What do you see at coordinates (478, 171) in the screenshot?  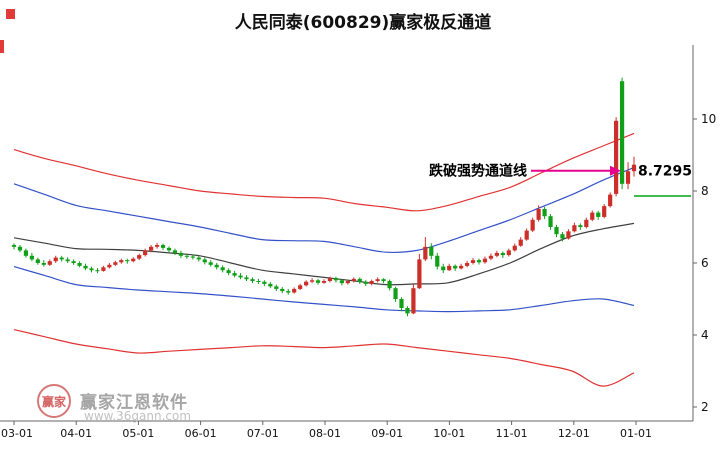 I see `annotation-text: 跌破强势通道线` at bounding box center [478, 171].